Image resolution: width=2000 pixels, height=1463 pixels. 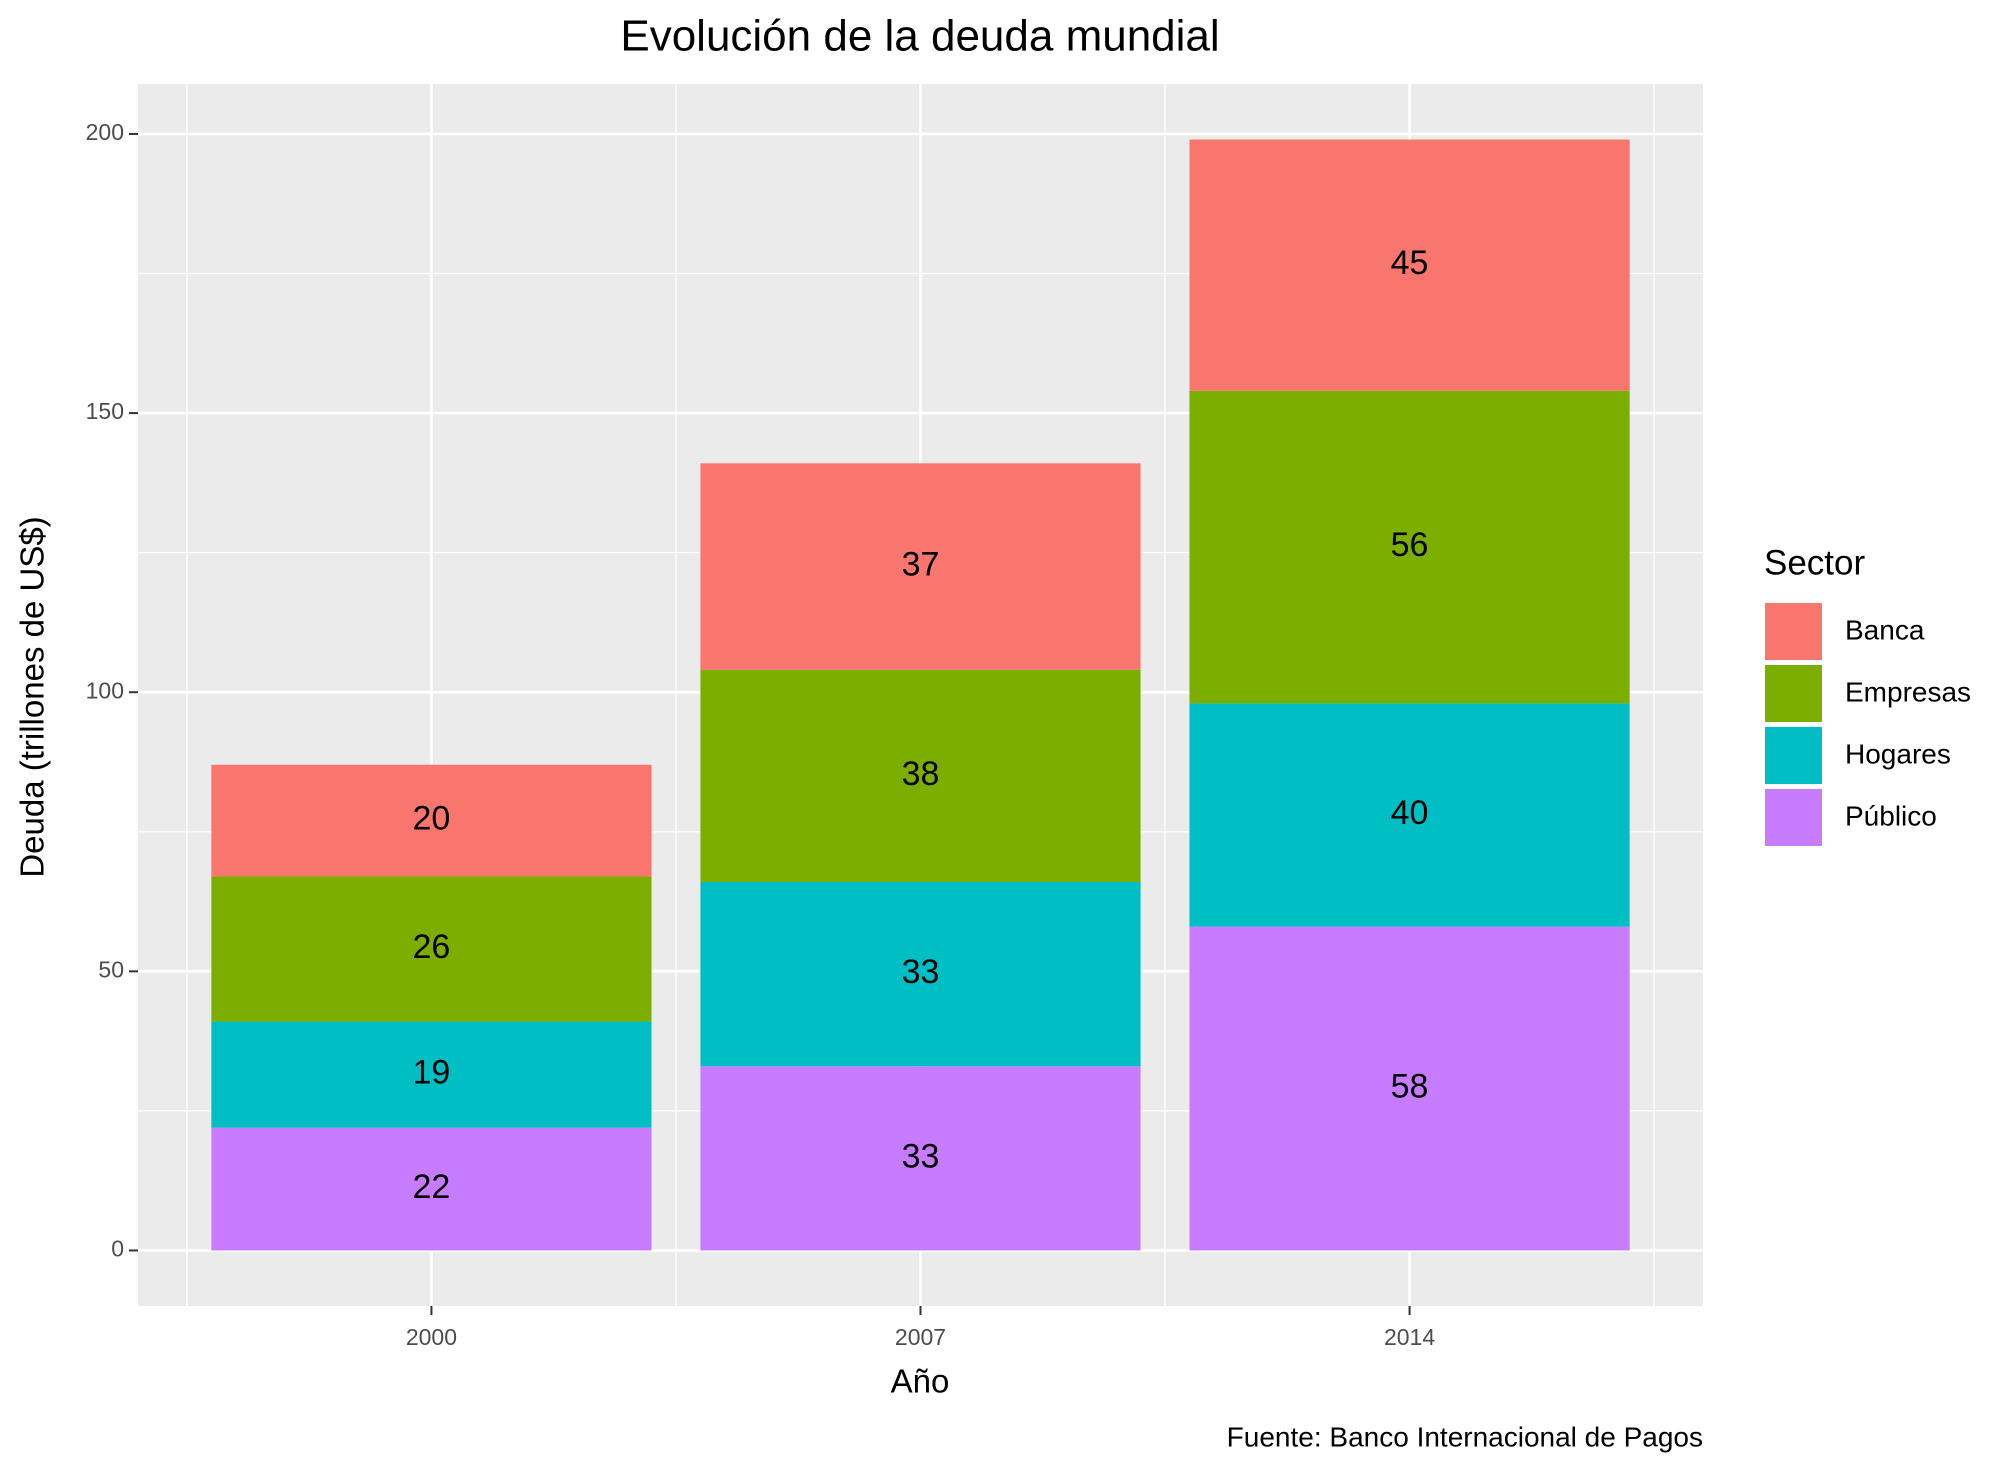 What do you see at coordinates (105, 411) in the screenshot?
I see `y-tick-label: 150` at bounding box center [105, 411].